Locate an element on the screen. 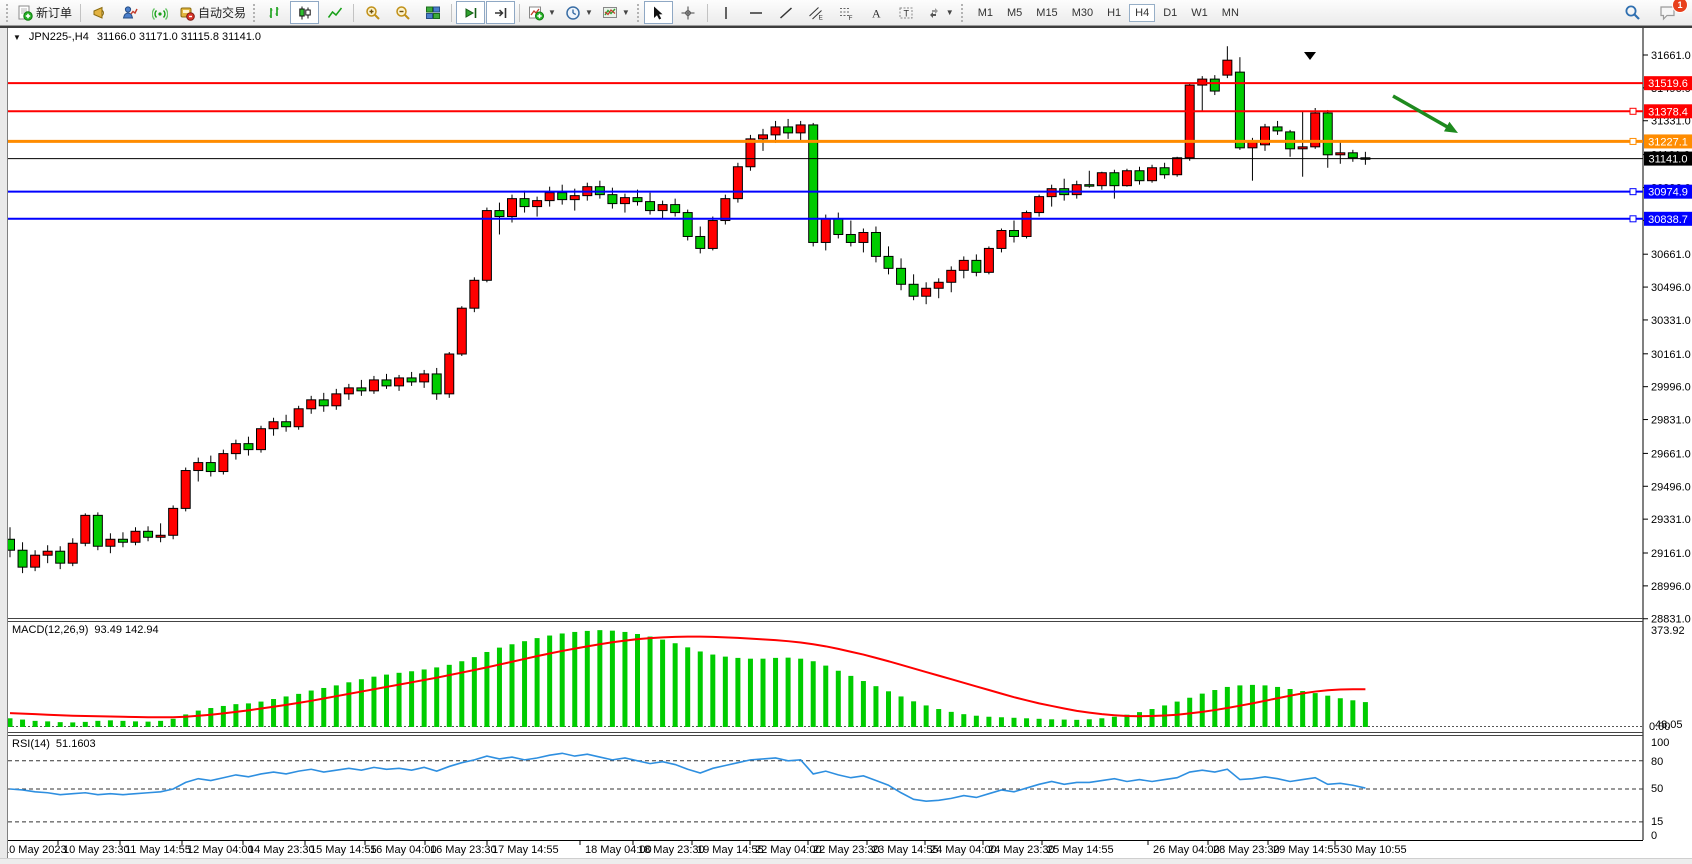  crosshair-icon is located at coordinates (688, 13).